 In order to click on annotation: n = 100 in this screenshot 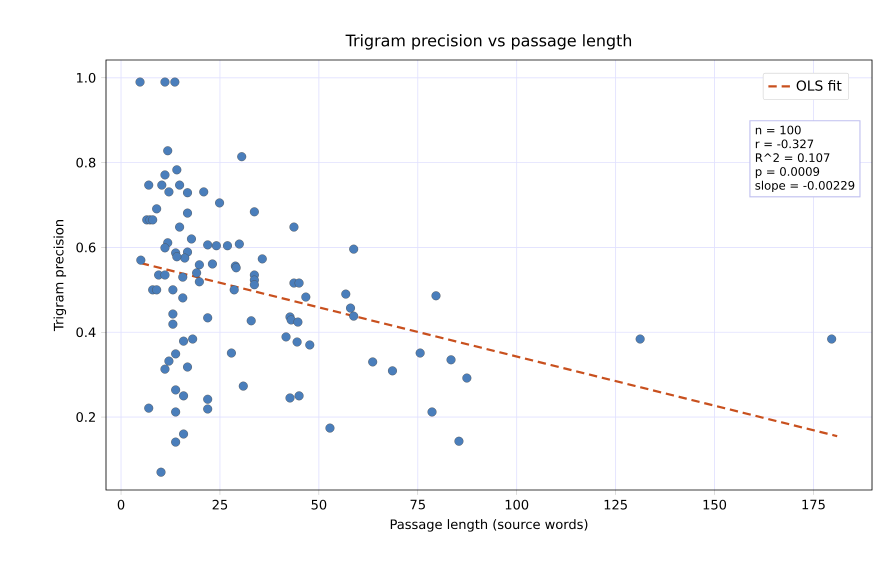, I will do `click(778, 130)`.